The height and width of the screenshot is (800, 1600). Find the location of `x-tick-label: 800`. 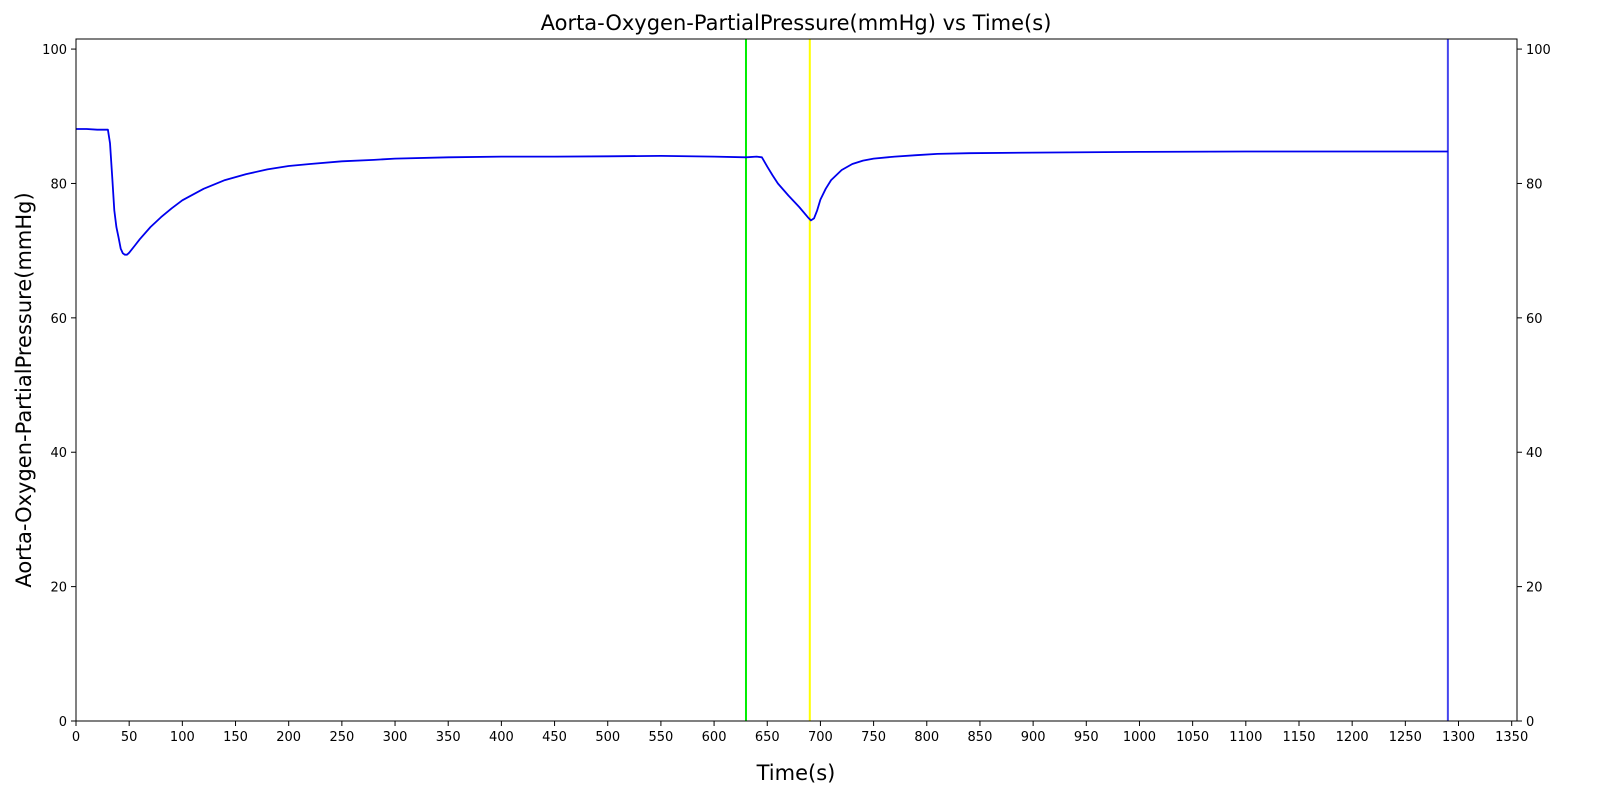

x-tick-label: 800 is located at coordinates (926, 737).